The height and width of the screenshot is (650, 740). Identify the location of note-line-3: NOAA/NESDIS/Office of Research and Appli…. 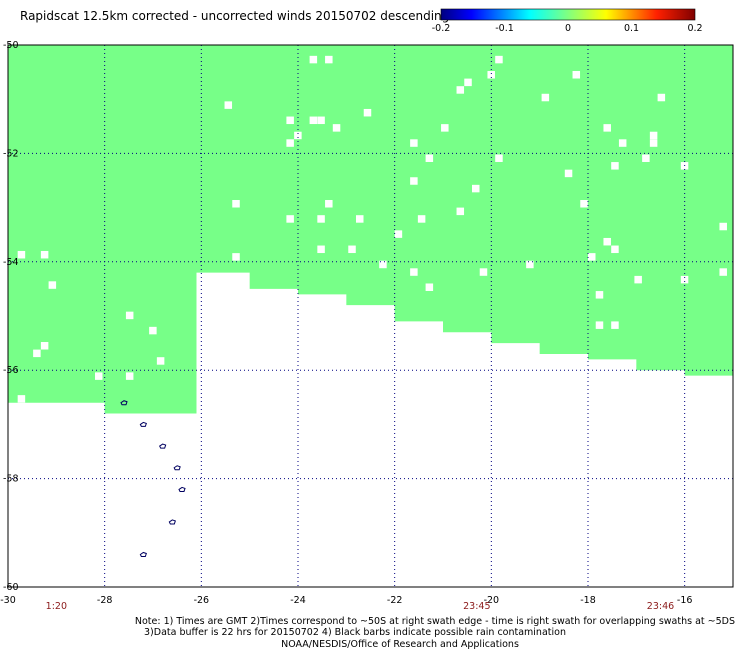
(400, 644).